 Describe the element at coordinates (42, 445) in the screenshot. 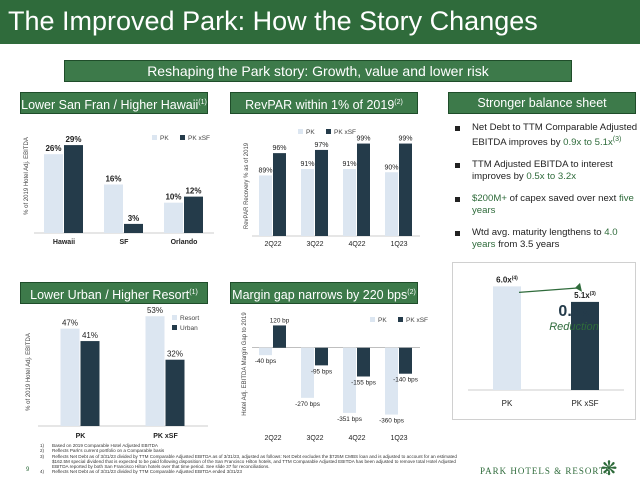

I see `footnote-number: 1)` at that location.